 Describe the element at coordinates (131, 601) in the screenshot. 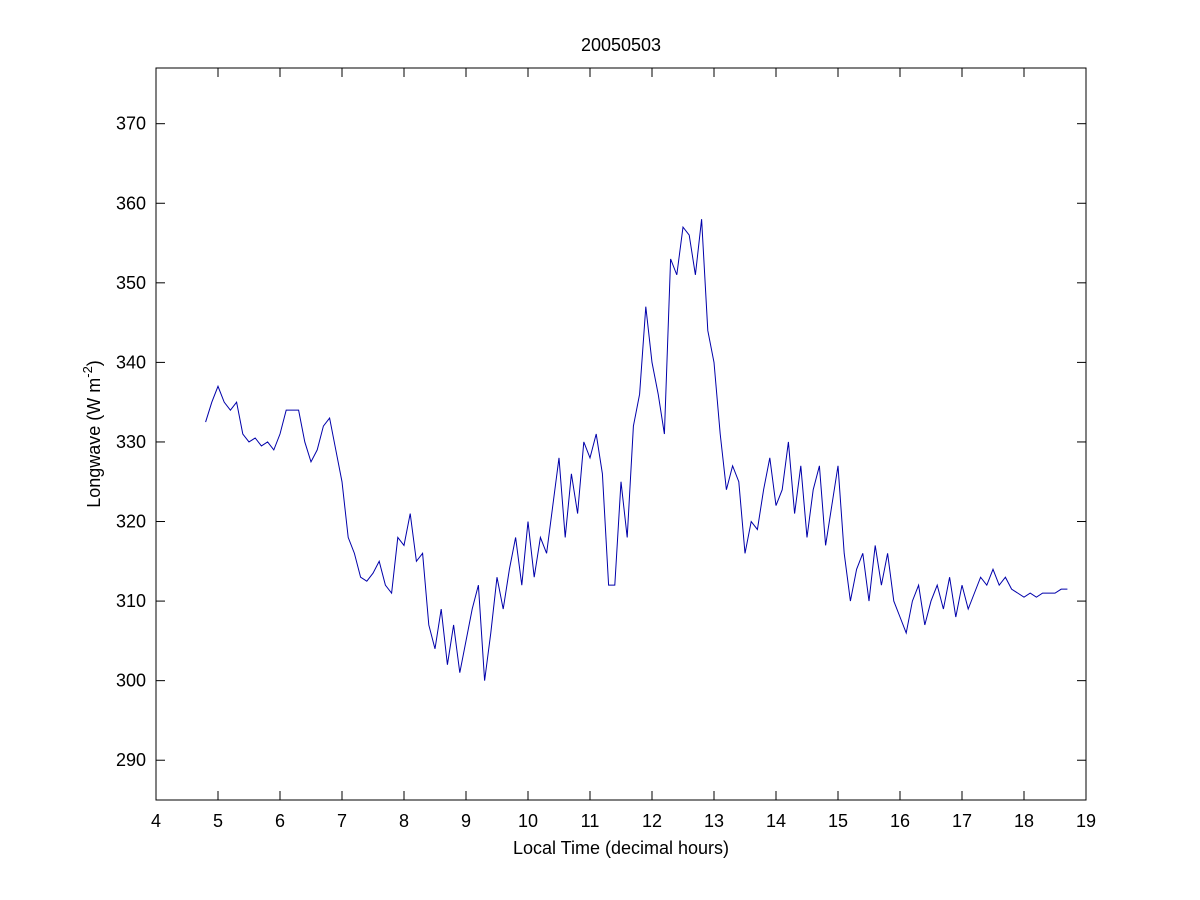

I see `y-tick-label: 310` at that location.